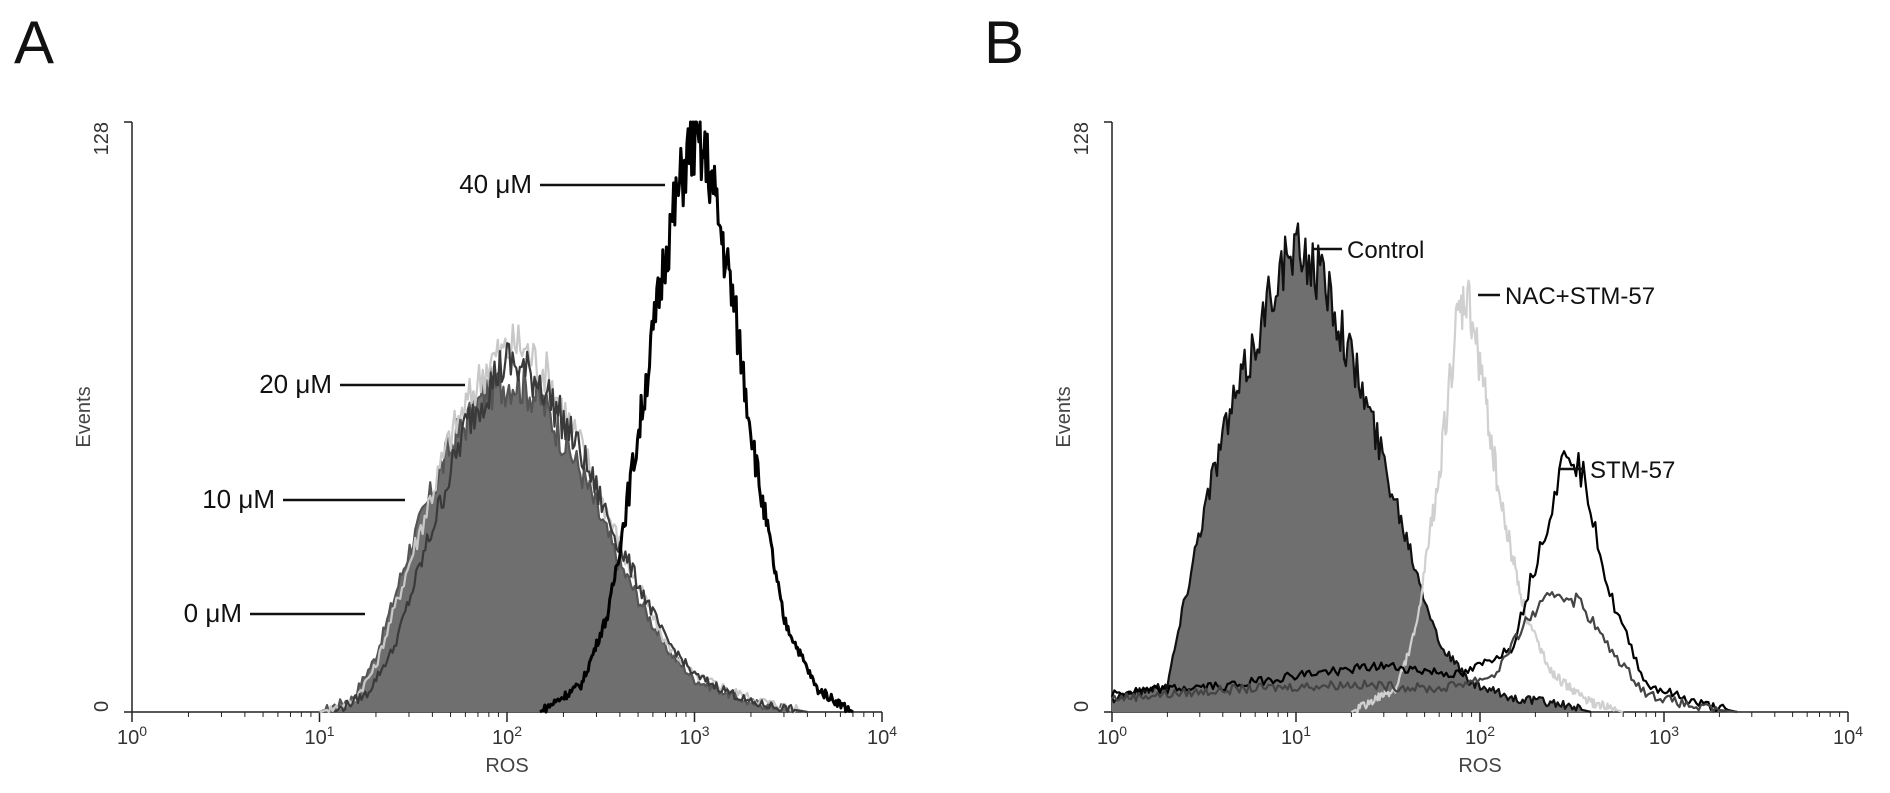 This screenshot has height=793, width=1890. What do you see at coordinates (213, 613) in the screenshot?
I see `annotation-label: 0 μM` at bounding box center [213, 613].